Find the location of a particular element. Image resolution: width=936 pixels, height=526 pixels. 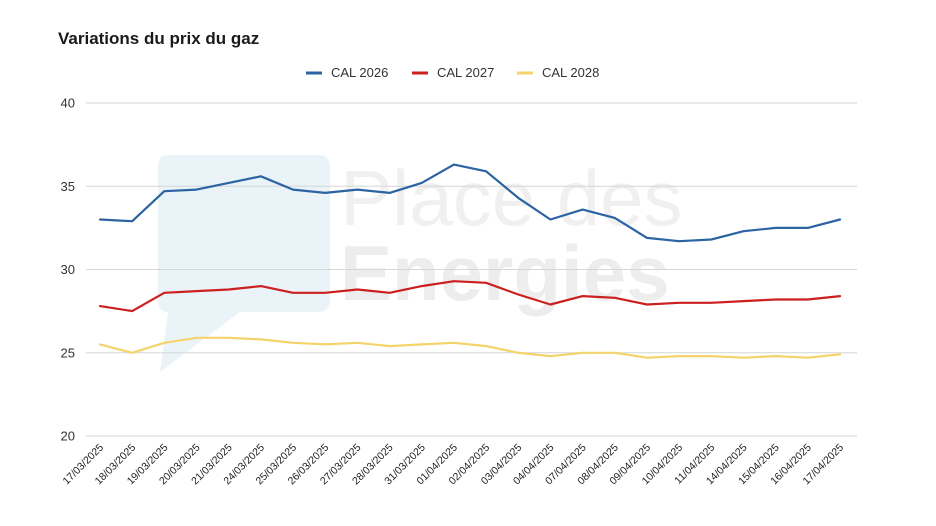

y-tick-label: 20 is located at coordinates (68, 436).